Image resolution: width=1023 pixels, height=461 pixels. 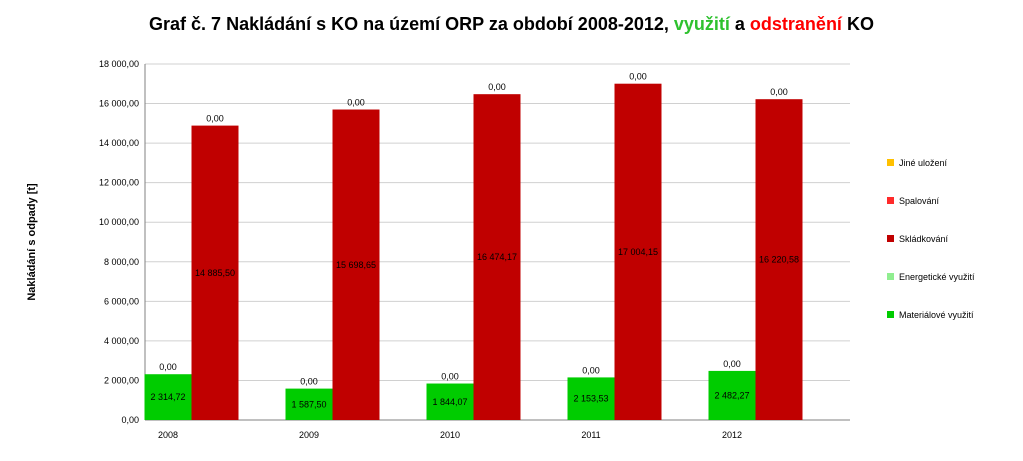 I want to click on data-label: 16 220,58, so click(x=779, y=260).